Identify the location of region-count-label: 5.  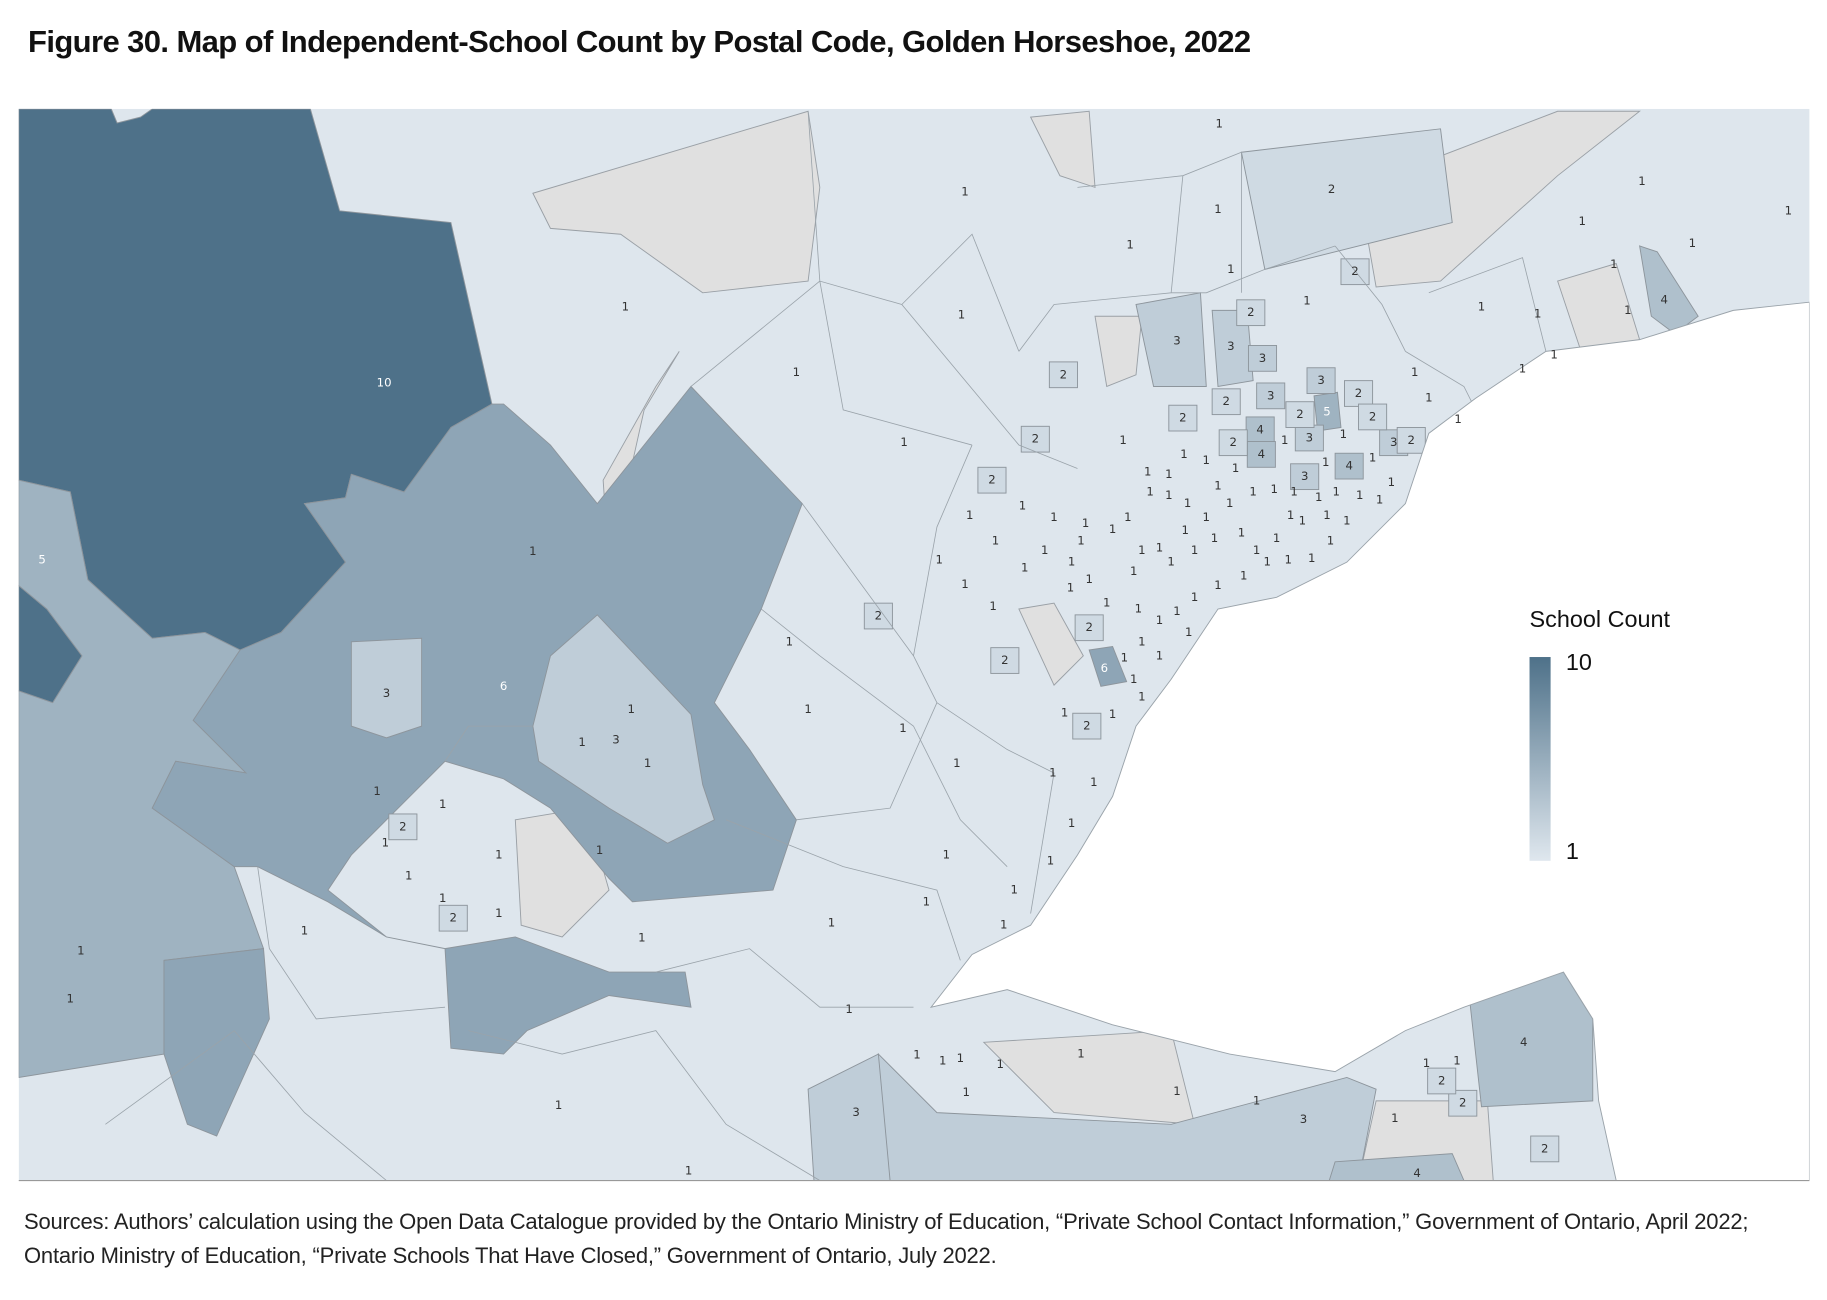
(41, 559).